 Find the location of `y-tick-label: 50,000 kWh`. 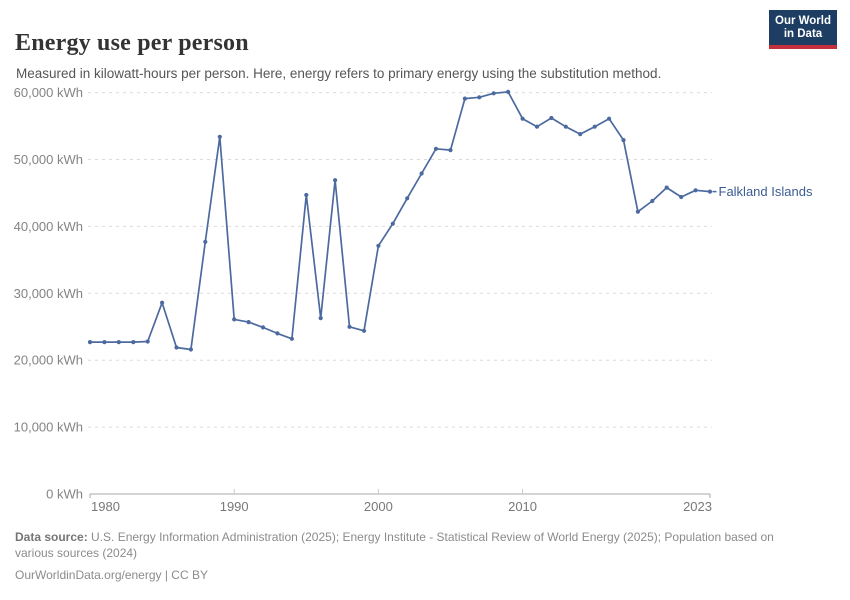

y-tick-label: 50,000 kWh is located at coordinates (48, 159).